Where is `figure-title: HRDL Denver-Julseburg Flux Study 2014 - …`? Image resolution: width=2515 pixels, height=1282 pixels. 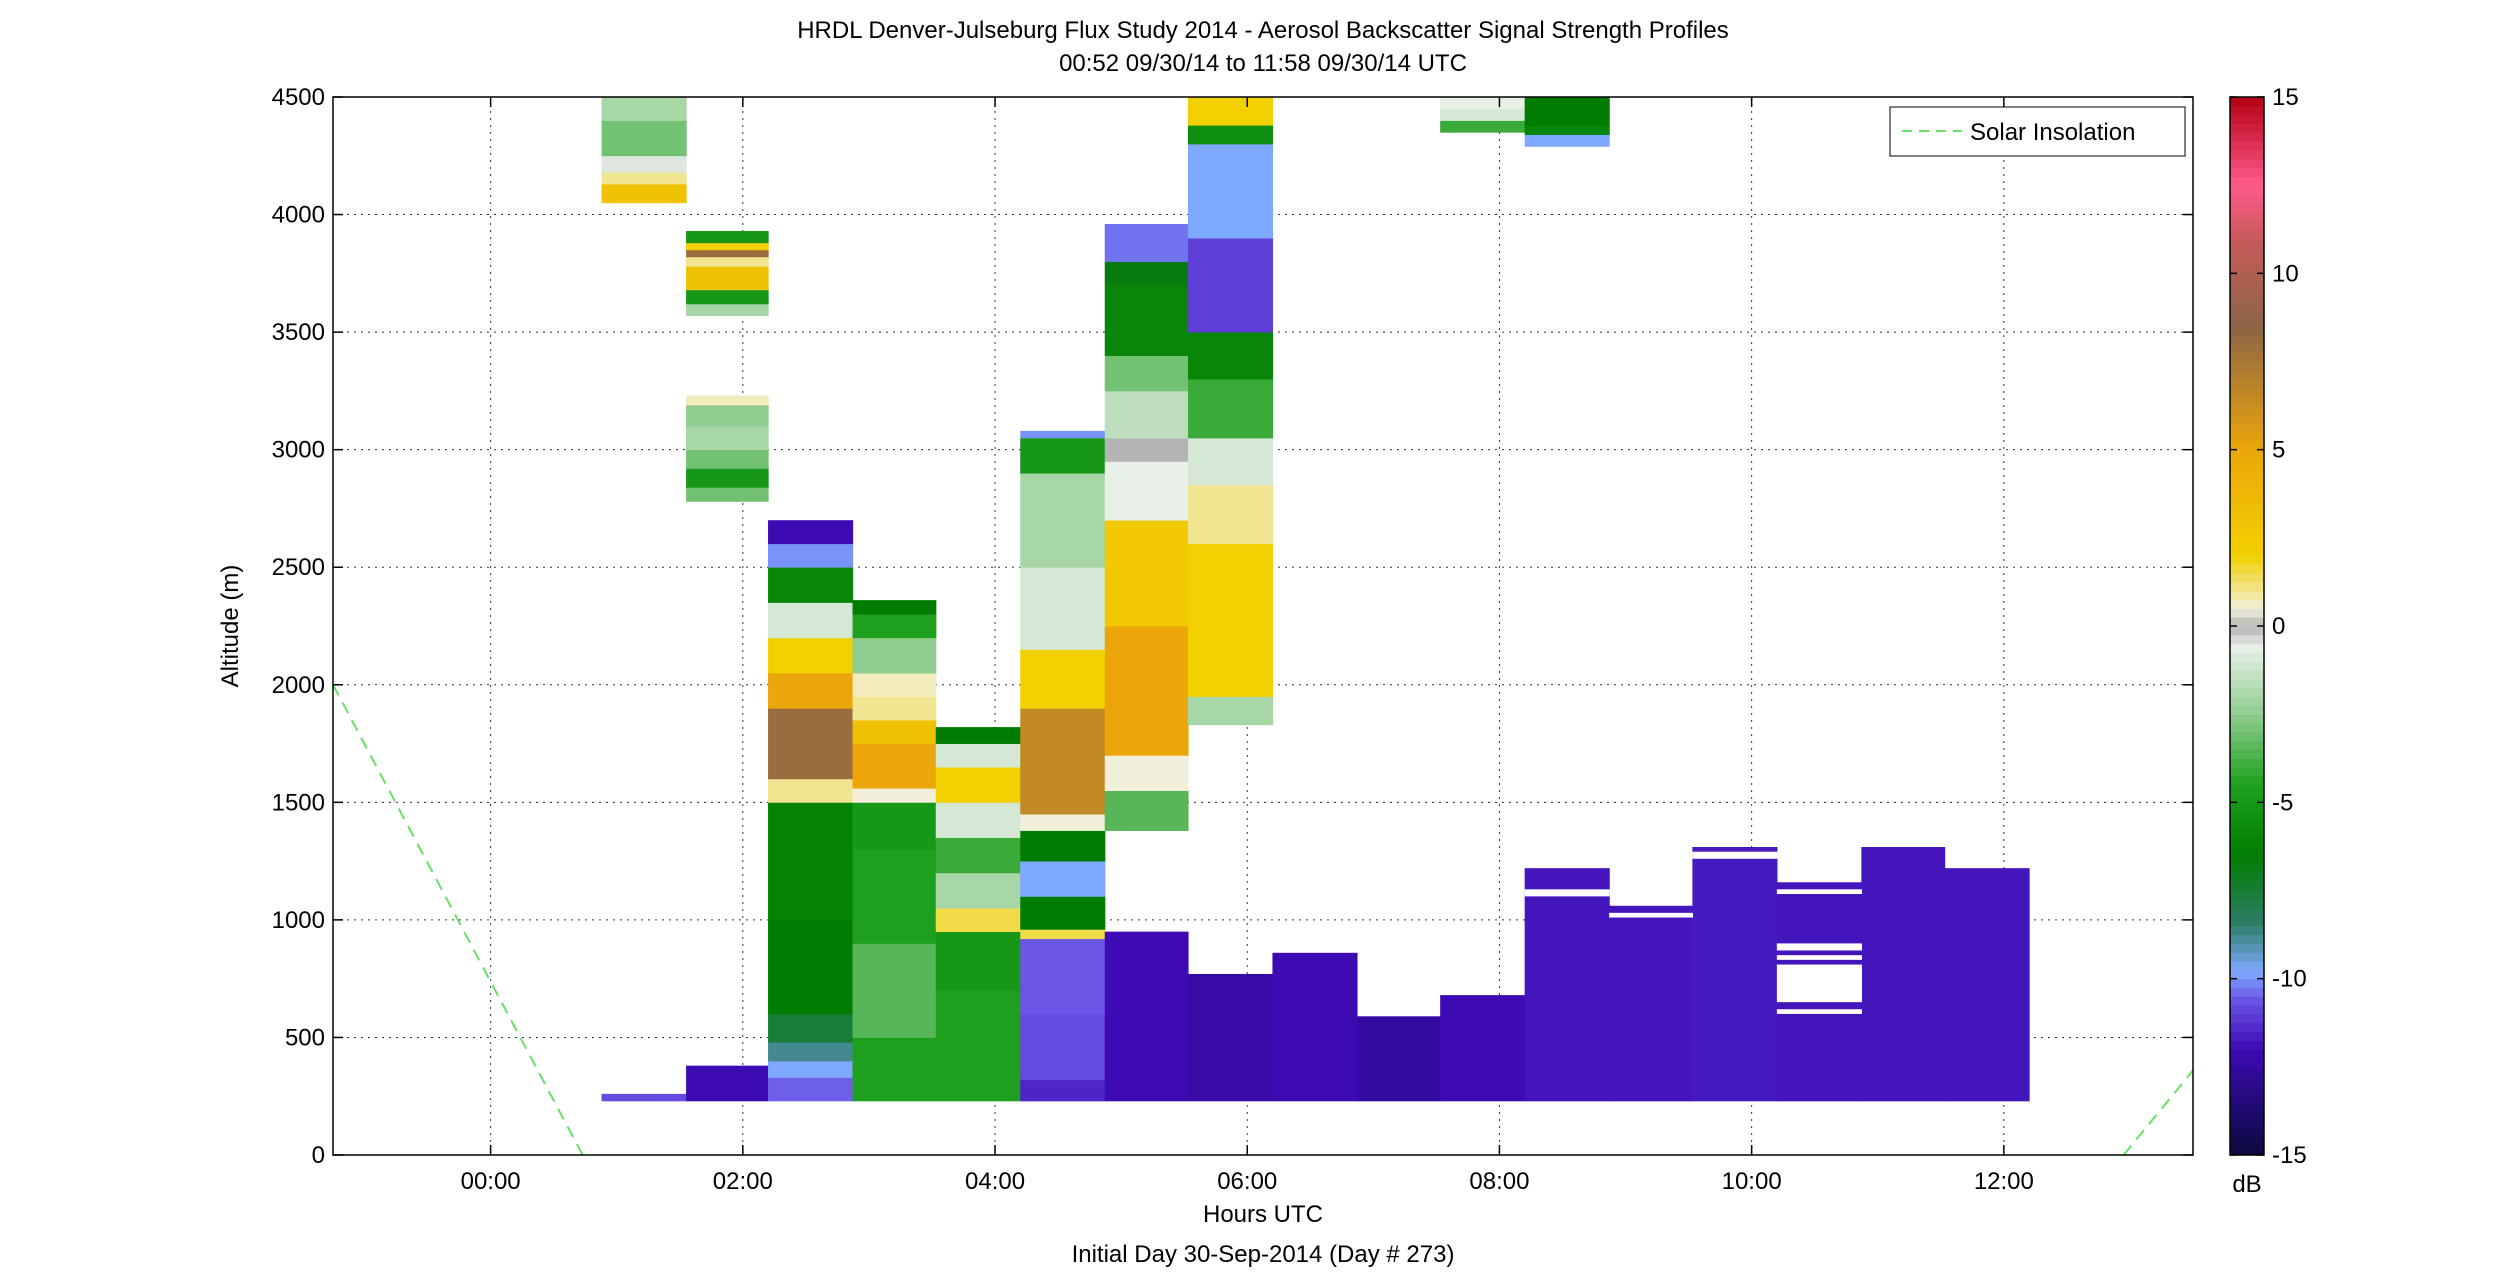
figure-title: HRDL Denver-Julseburg Flux Study 2014 - … is located at coordinates (1263, 30).